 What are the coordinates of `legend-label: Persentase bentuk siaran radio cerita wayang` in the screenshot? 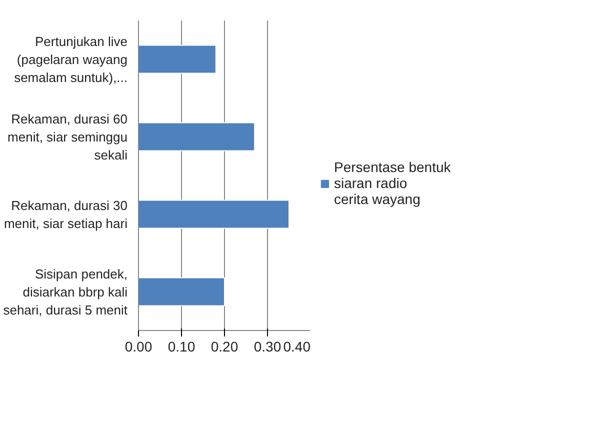 It's located at (392, 183).